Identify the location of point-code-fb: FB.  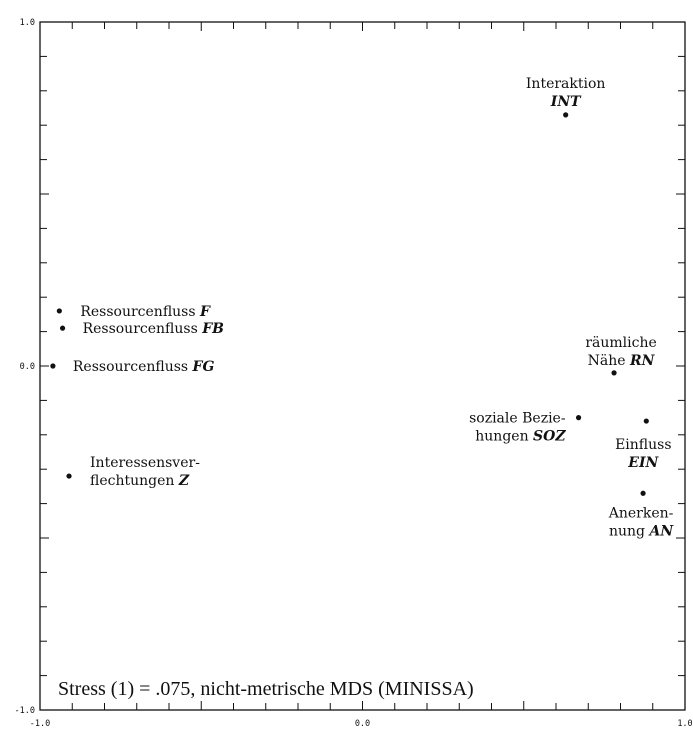
(212, 329).